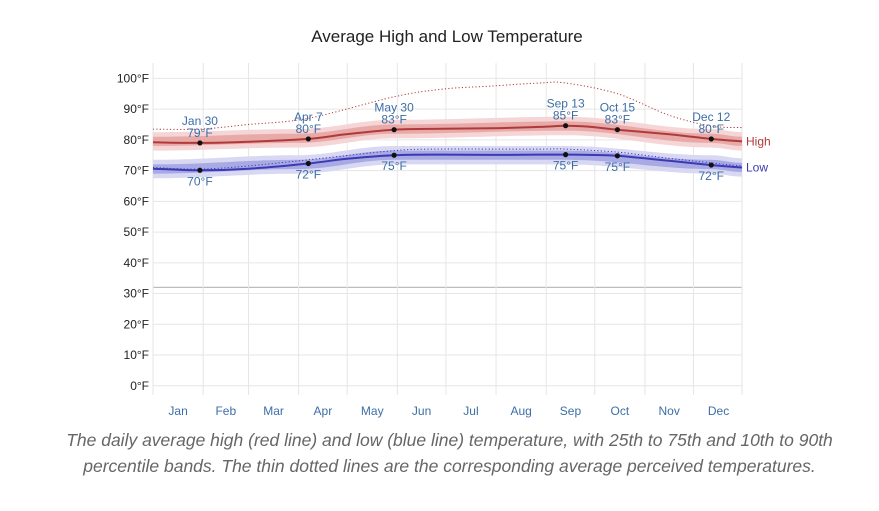  What do you see at coordinates (520, 411) in the screenshot?
I see `x-tick-label: Aug` at bounding box center [520, 411].